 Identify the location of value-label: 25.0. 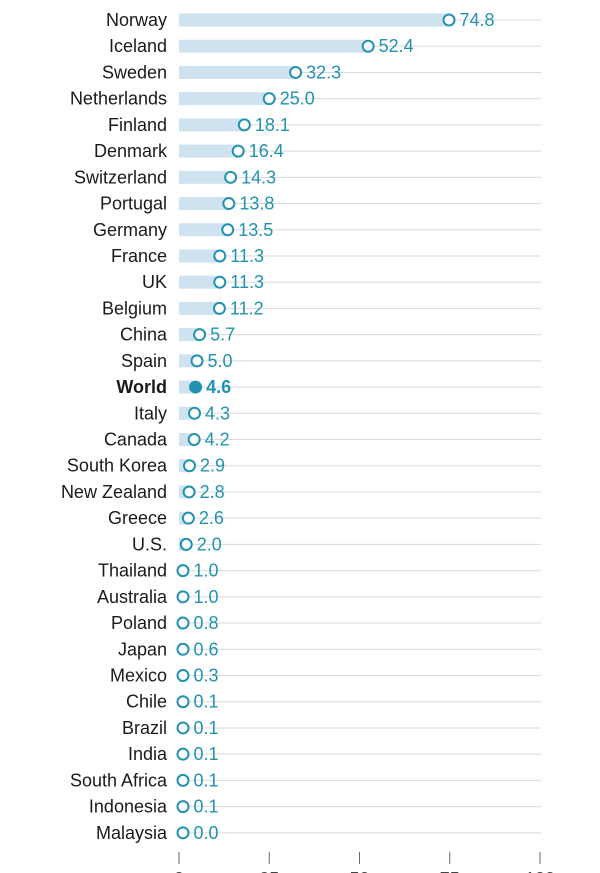
(297, 99).